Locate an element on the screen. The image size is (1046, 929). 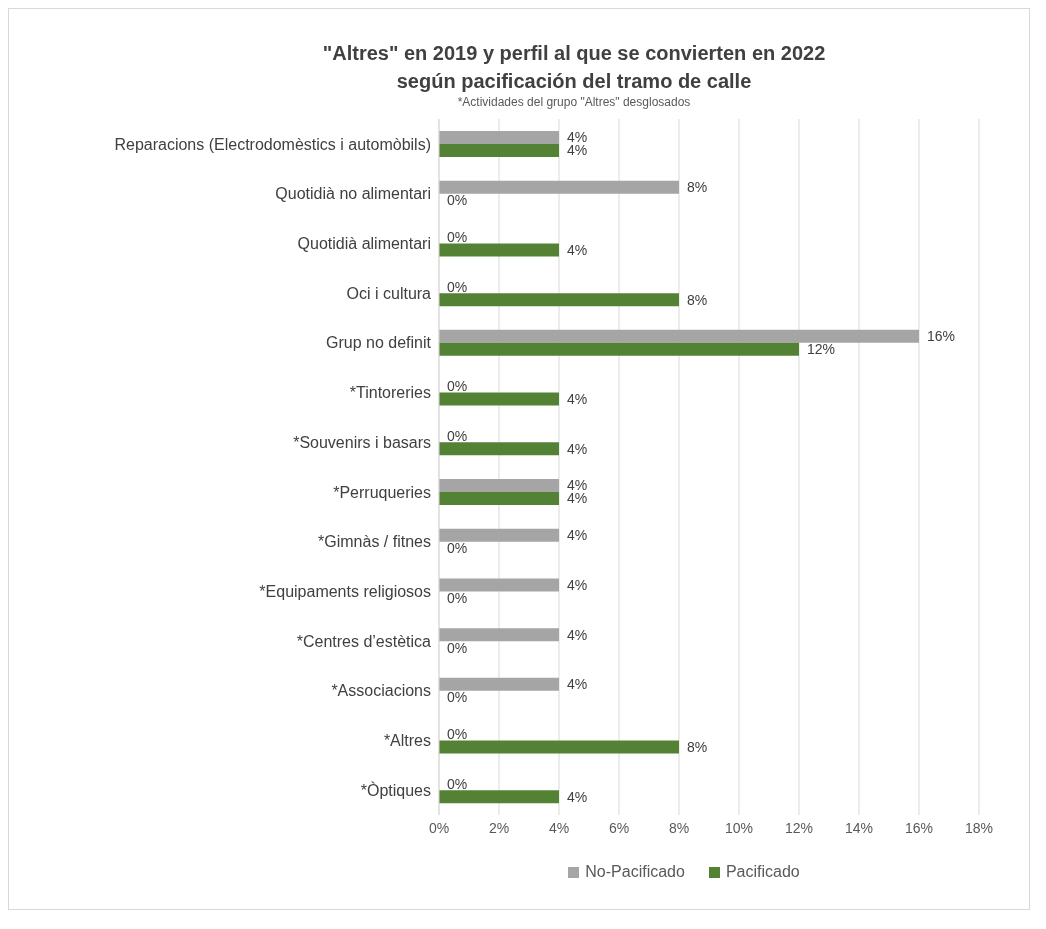
y-tick-label: Grup no definit is located at coordinates (379, 343).